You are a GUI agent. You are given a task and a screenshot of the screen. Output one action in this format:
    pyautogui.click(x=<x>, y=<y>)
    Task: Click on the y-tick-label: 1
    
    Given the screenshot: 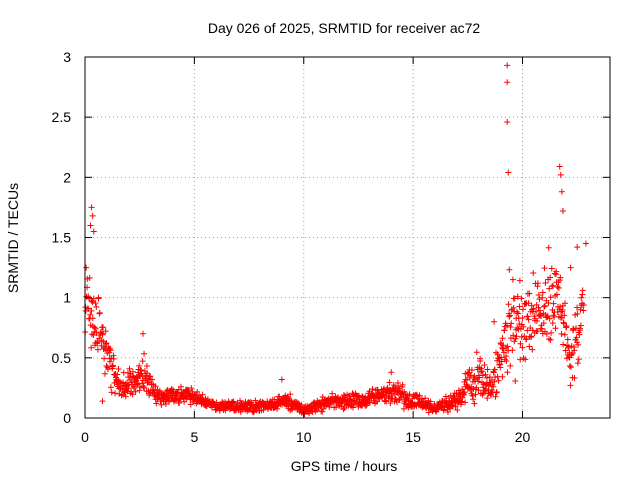 What is the action you would take?
    pyautogui.click(x=67, y=298)
    